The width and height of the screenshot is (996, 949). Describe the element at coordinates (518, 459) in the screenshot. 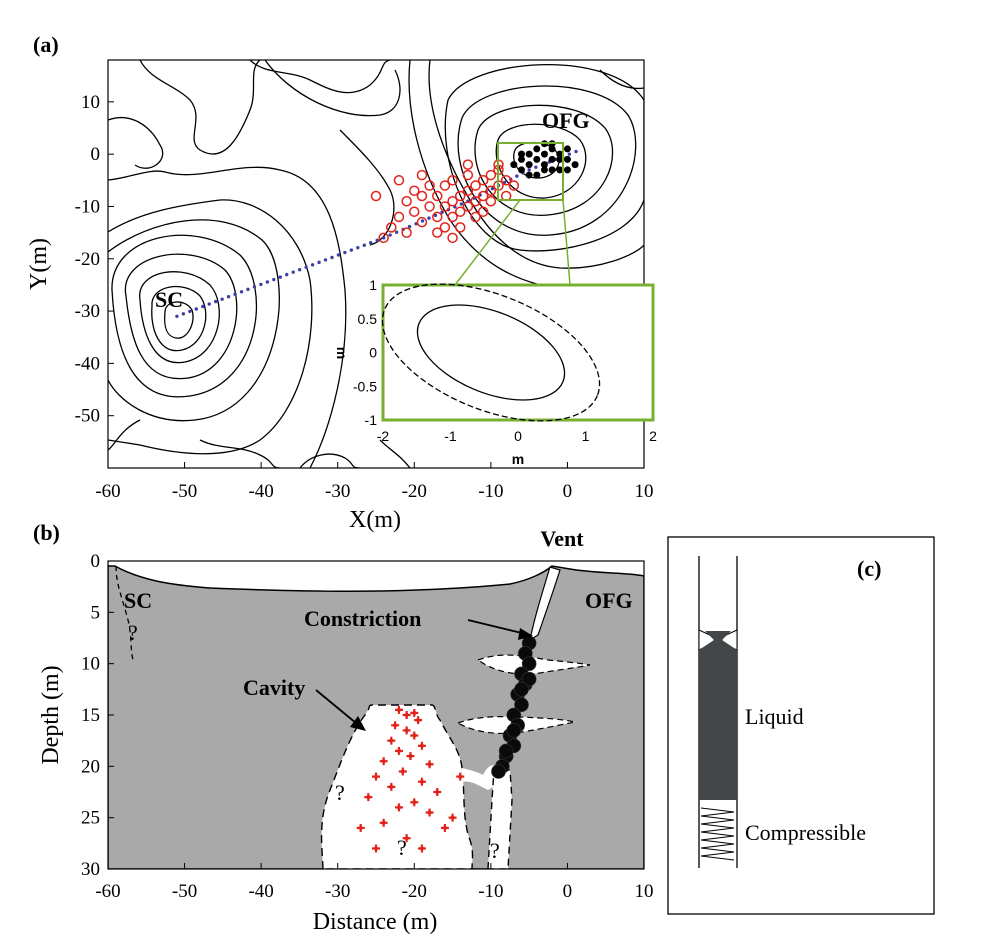

I see `inset-x-title: m` at that location.